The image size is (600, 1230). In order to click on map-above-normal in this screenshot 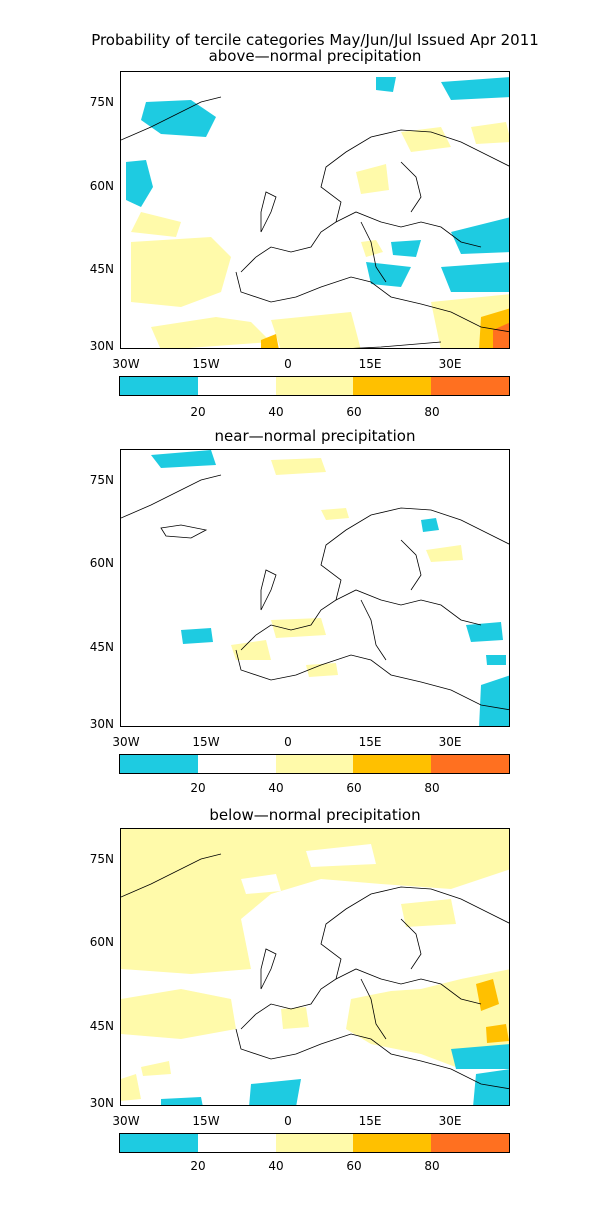, I will do `click(315, 210)`.